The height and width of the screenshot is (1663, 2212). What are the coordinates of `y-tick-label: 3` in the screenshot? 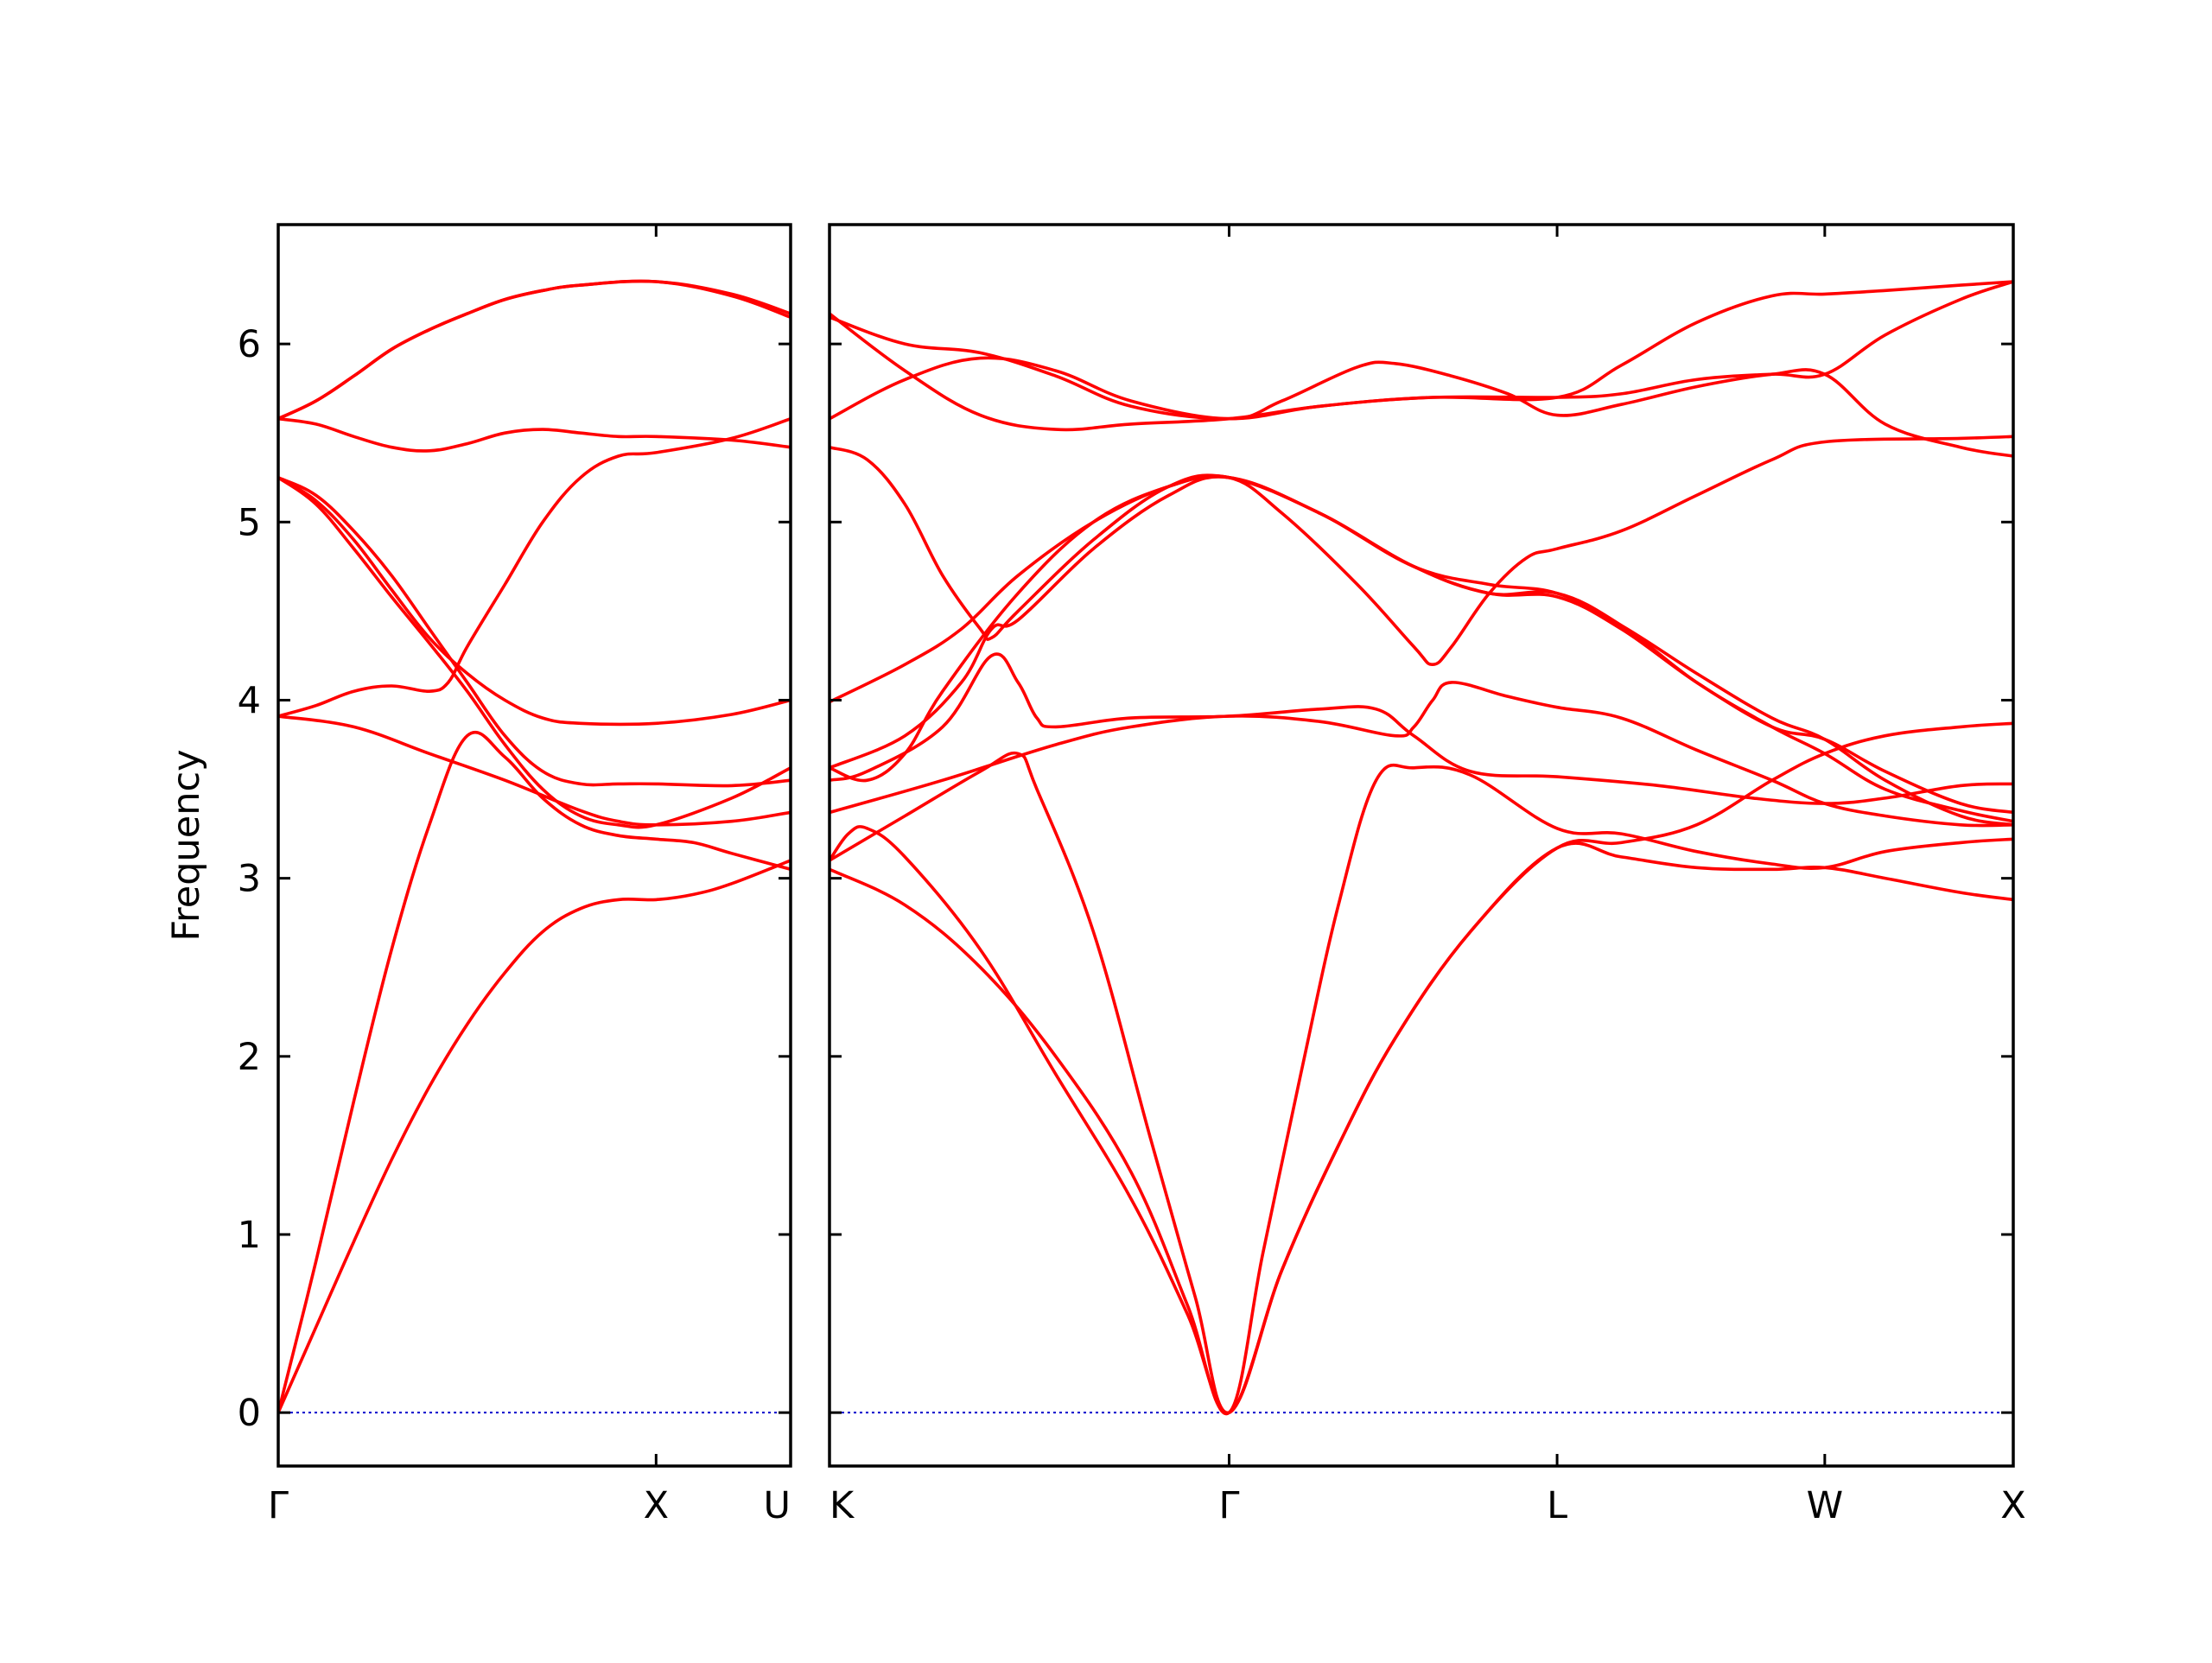 It's located at (249, 879).